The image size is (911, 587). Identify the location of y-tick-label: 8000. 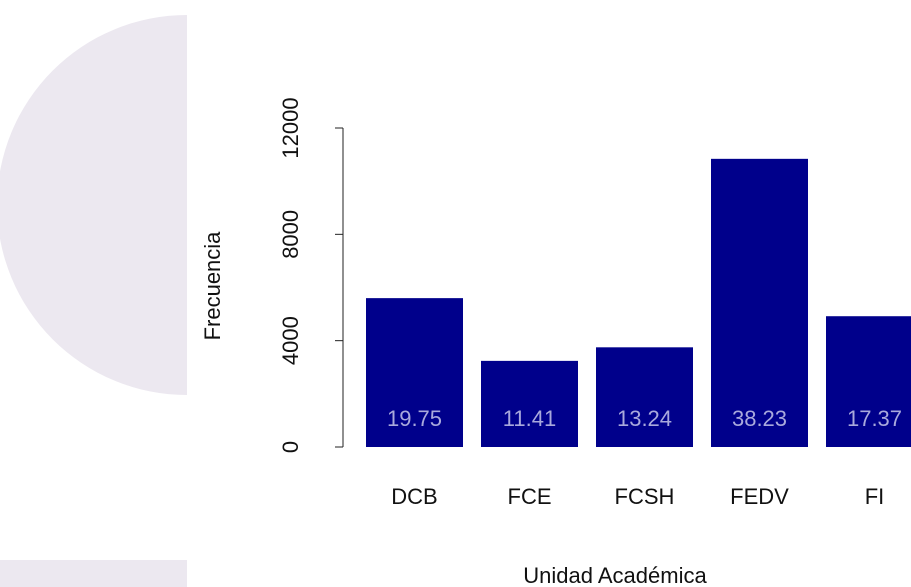
(290, 234).